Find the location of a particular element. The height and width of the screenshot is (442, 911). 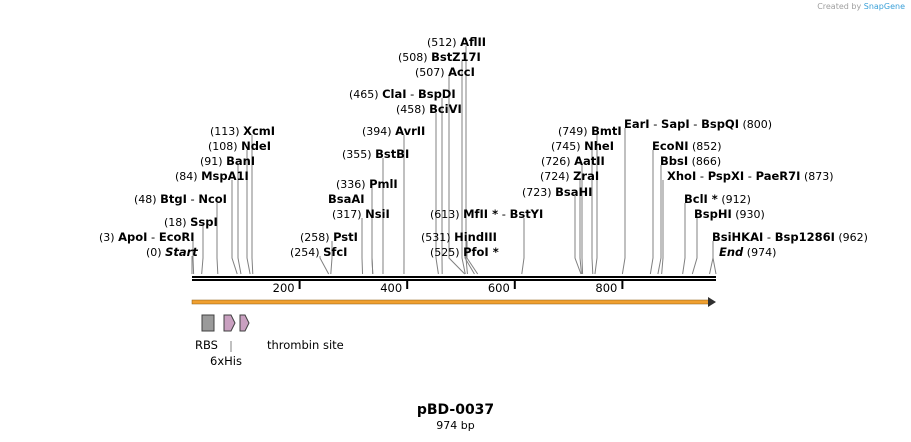

cut-position: (0) is located at coordinates (155, 252).